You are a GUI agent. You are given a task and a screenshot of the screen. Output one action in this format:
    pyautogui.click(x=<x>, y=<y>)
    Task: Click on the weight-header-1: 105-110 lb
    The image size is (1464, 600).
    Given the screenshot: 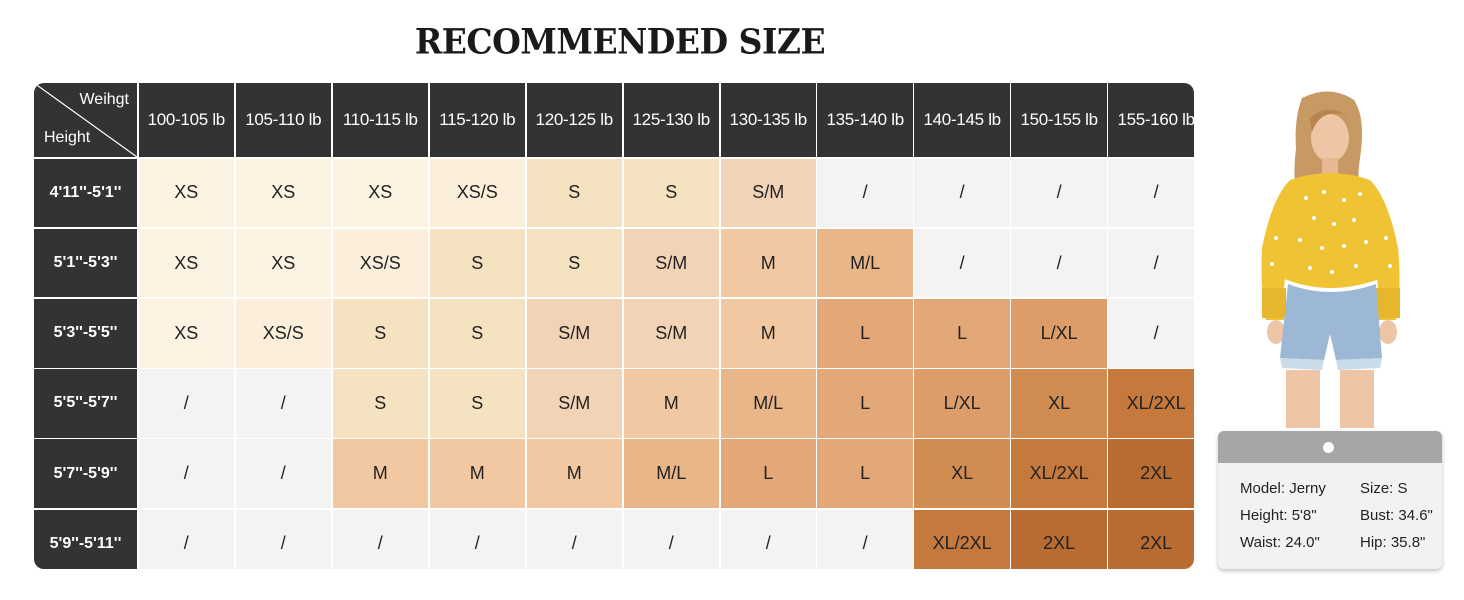 What is the action you would take?
    pyautogui.click(x=283, y=120)
    